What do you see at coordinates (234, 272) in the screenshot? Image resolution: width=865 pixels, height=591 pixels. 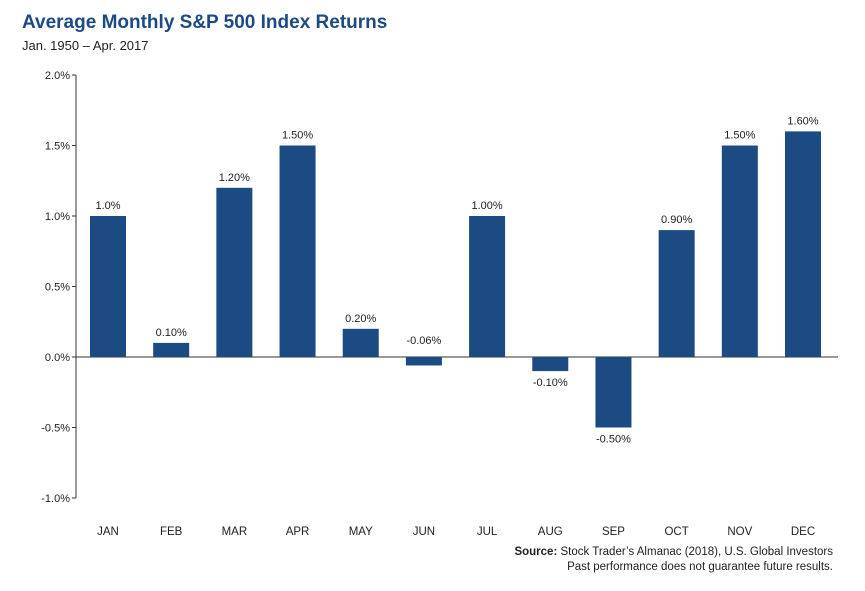 I see `bar-mar` at bounding box center [234, 272].